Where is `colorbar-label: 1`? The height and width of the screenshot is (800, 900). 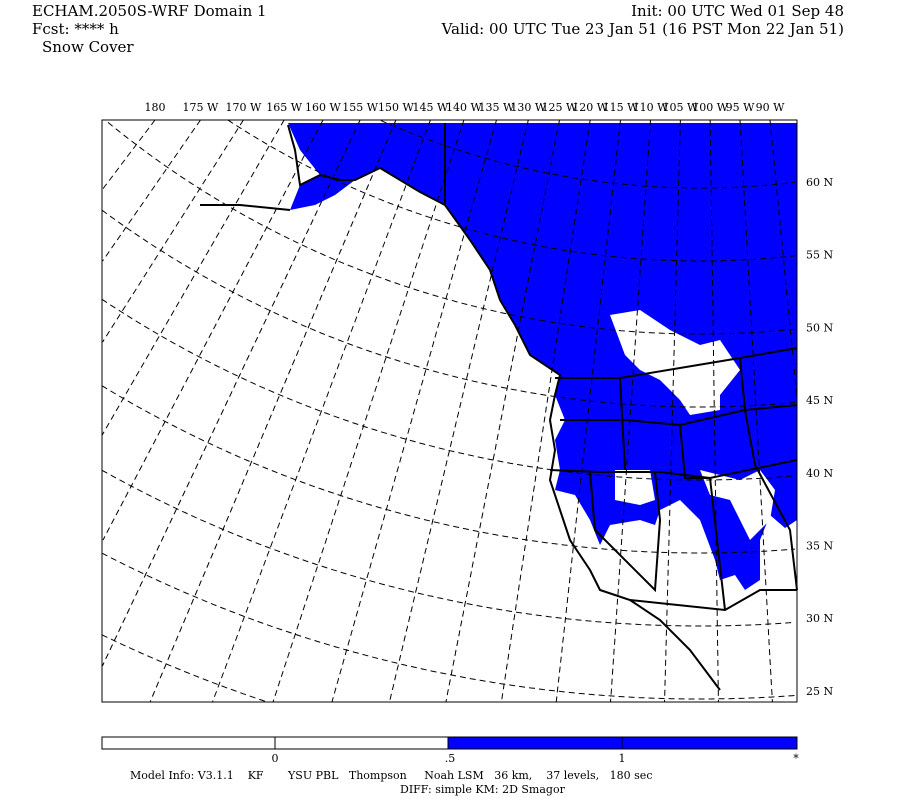
colorbar-label: 1 is located at coordinates (622, 758).